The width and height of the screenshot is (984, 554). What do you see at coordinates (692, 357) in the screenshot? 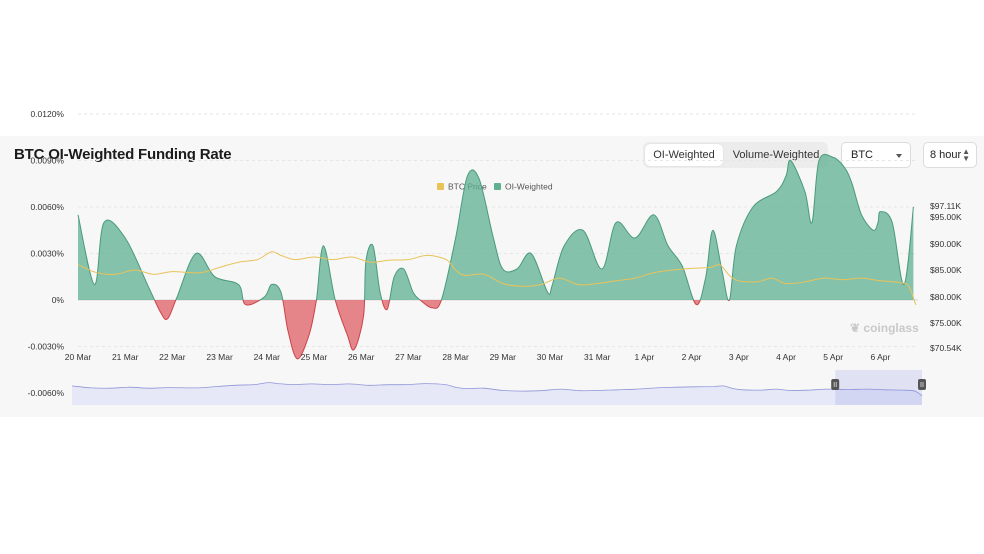
I see `x-tick-label: 2 Apr` at bounding box center [692, 357].